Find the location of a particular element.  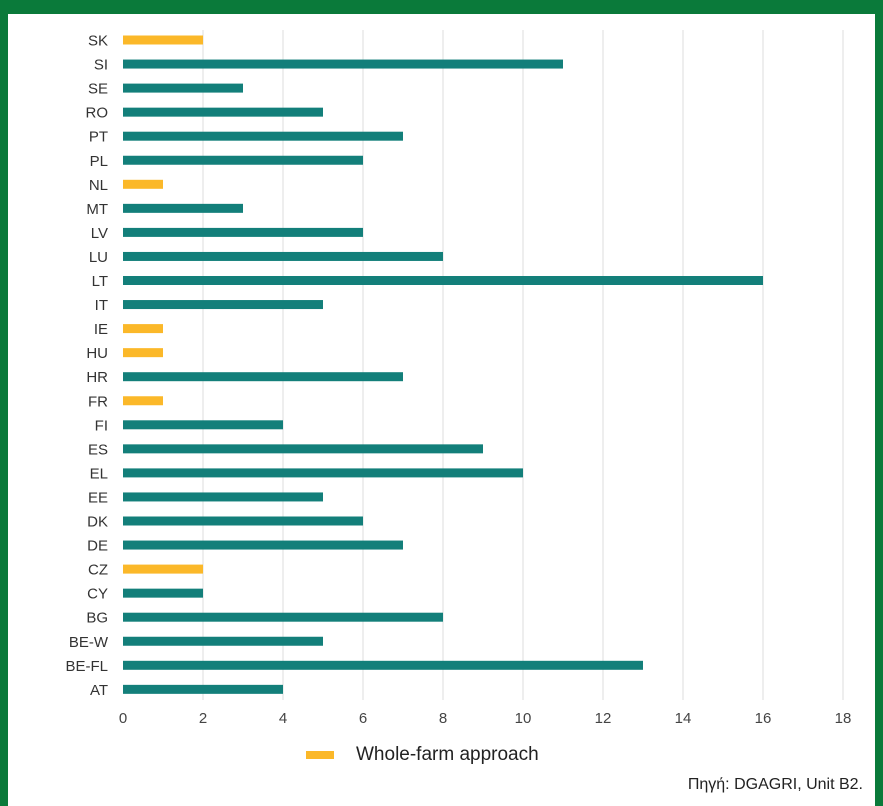

bar-at is located at coordinates (203, 689).